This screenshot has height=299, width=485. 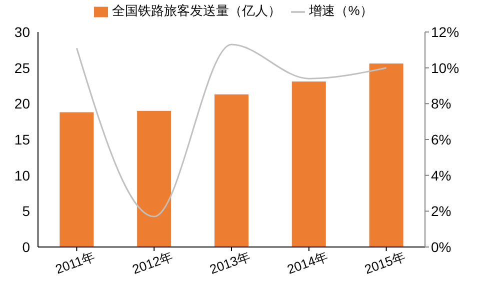 I want to click on y-tick-label: 15, so click(x=22, y=139).